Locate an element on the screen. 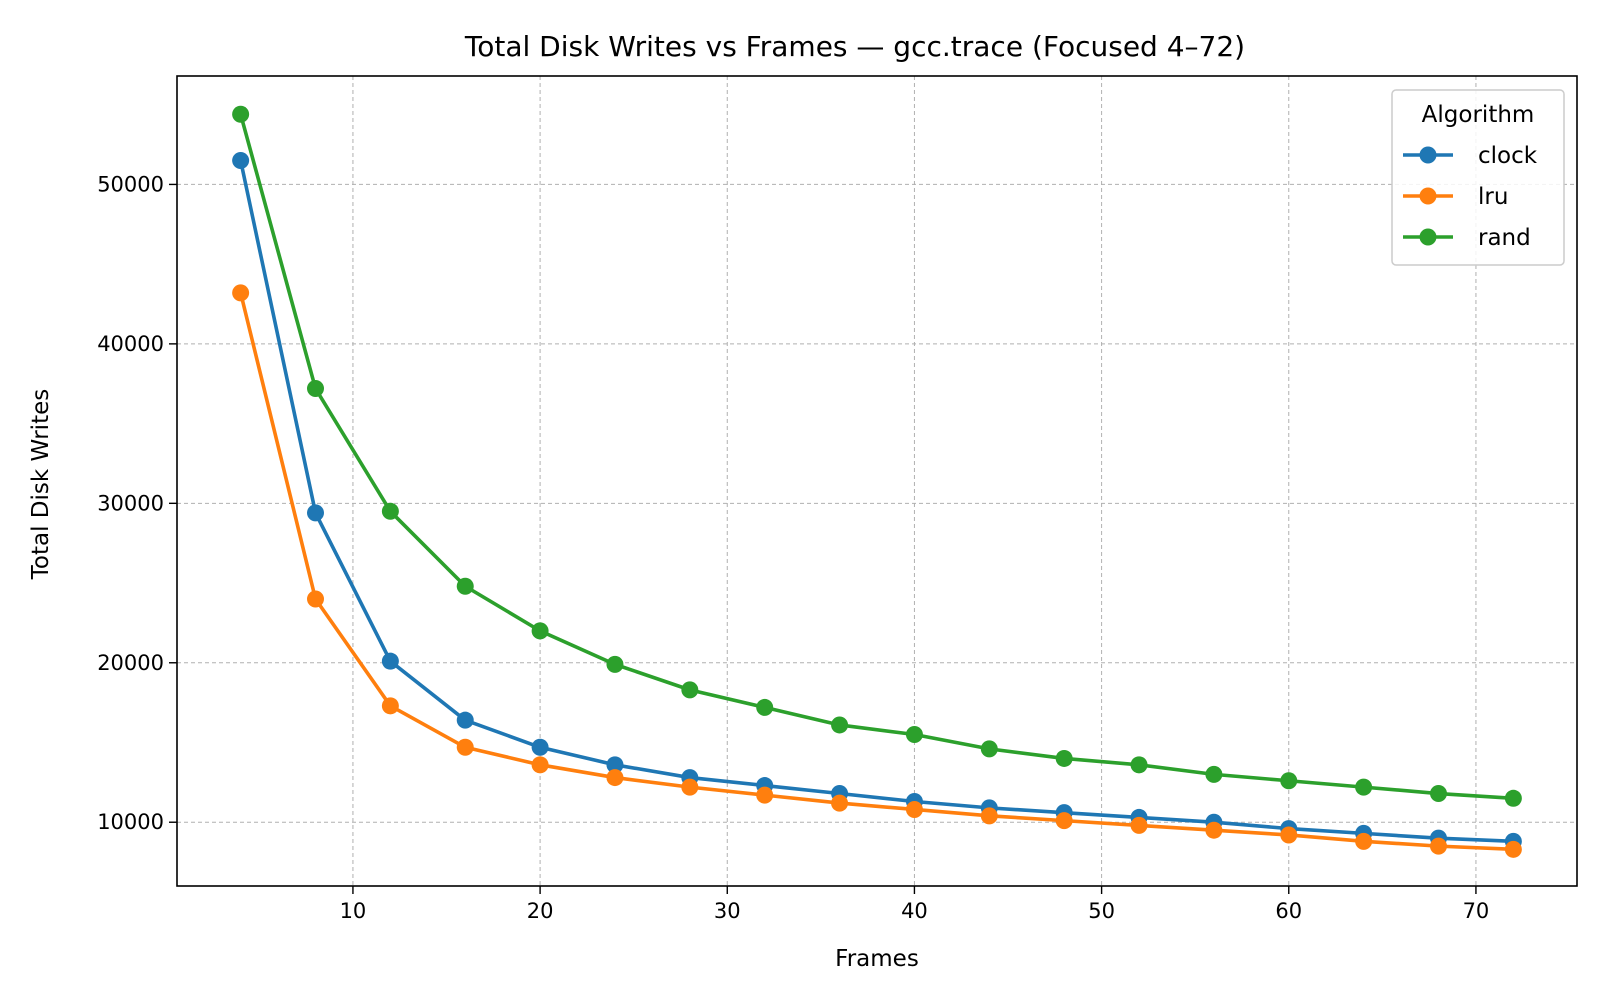  x-tick-label: 20 is located at coordinates (540, 911).